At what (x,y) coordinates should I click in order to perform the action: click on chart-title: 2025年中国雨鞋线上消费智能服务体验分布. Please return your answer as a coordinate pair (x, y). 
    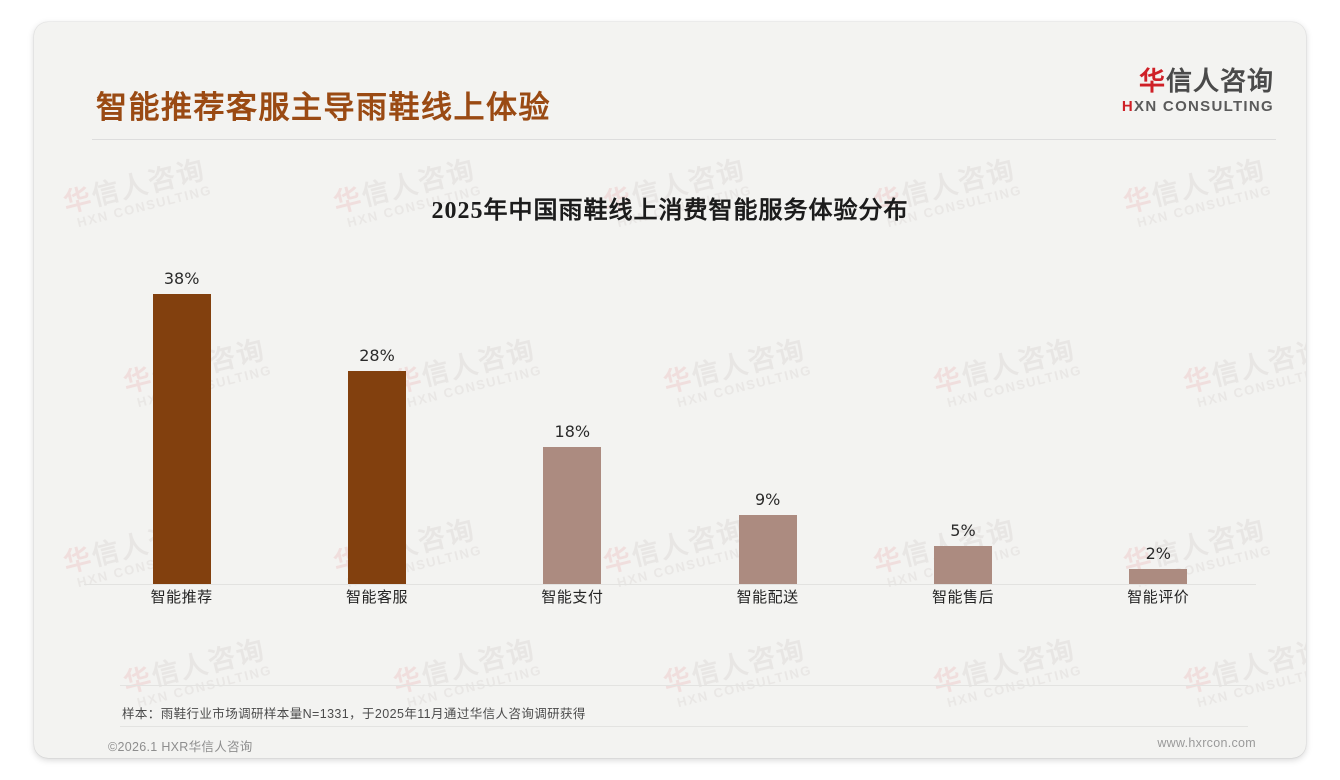
    Looking at the image, I should click on (670, 211).